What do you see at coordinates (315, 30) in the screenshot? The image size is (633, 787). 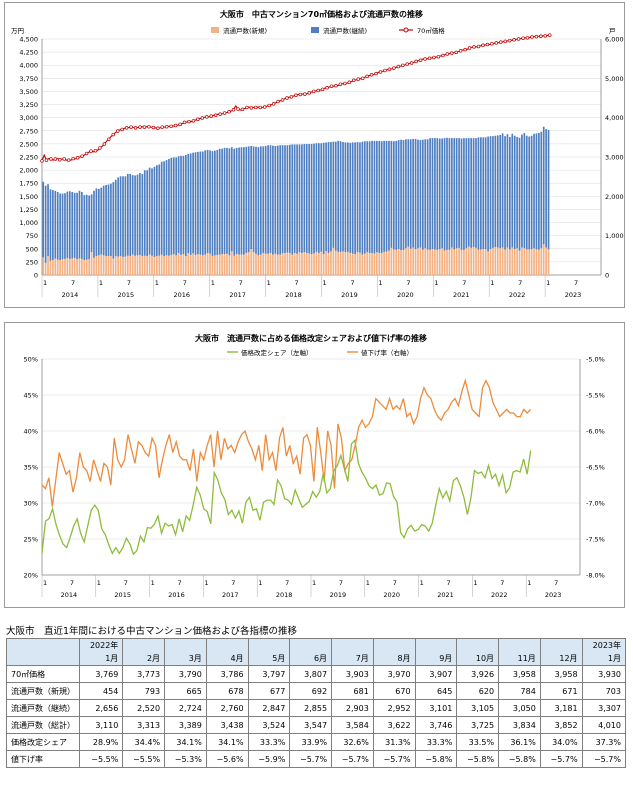 I see `legend-swatch` at bounding box center [315, 30].